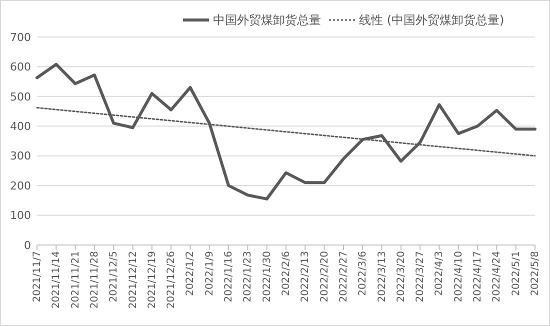 Image resolution: width=550 pixels, height=326 pixels. I want to click on y-tick-label: 700, so click(20, 37).